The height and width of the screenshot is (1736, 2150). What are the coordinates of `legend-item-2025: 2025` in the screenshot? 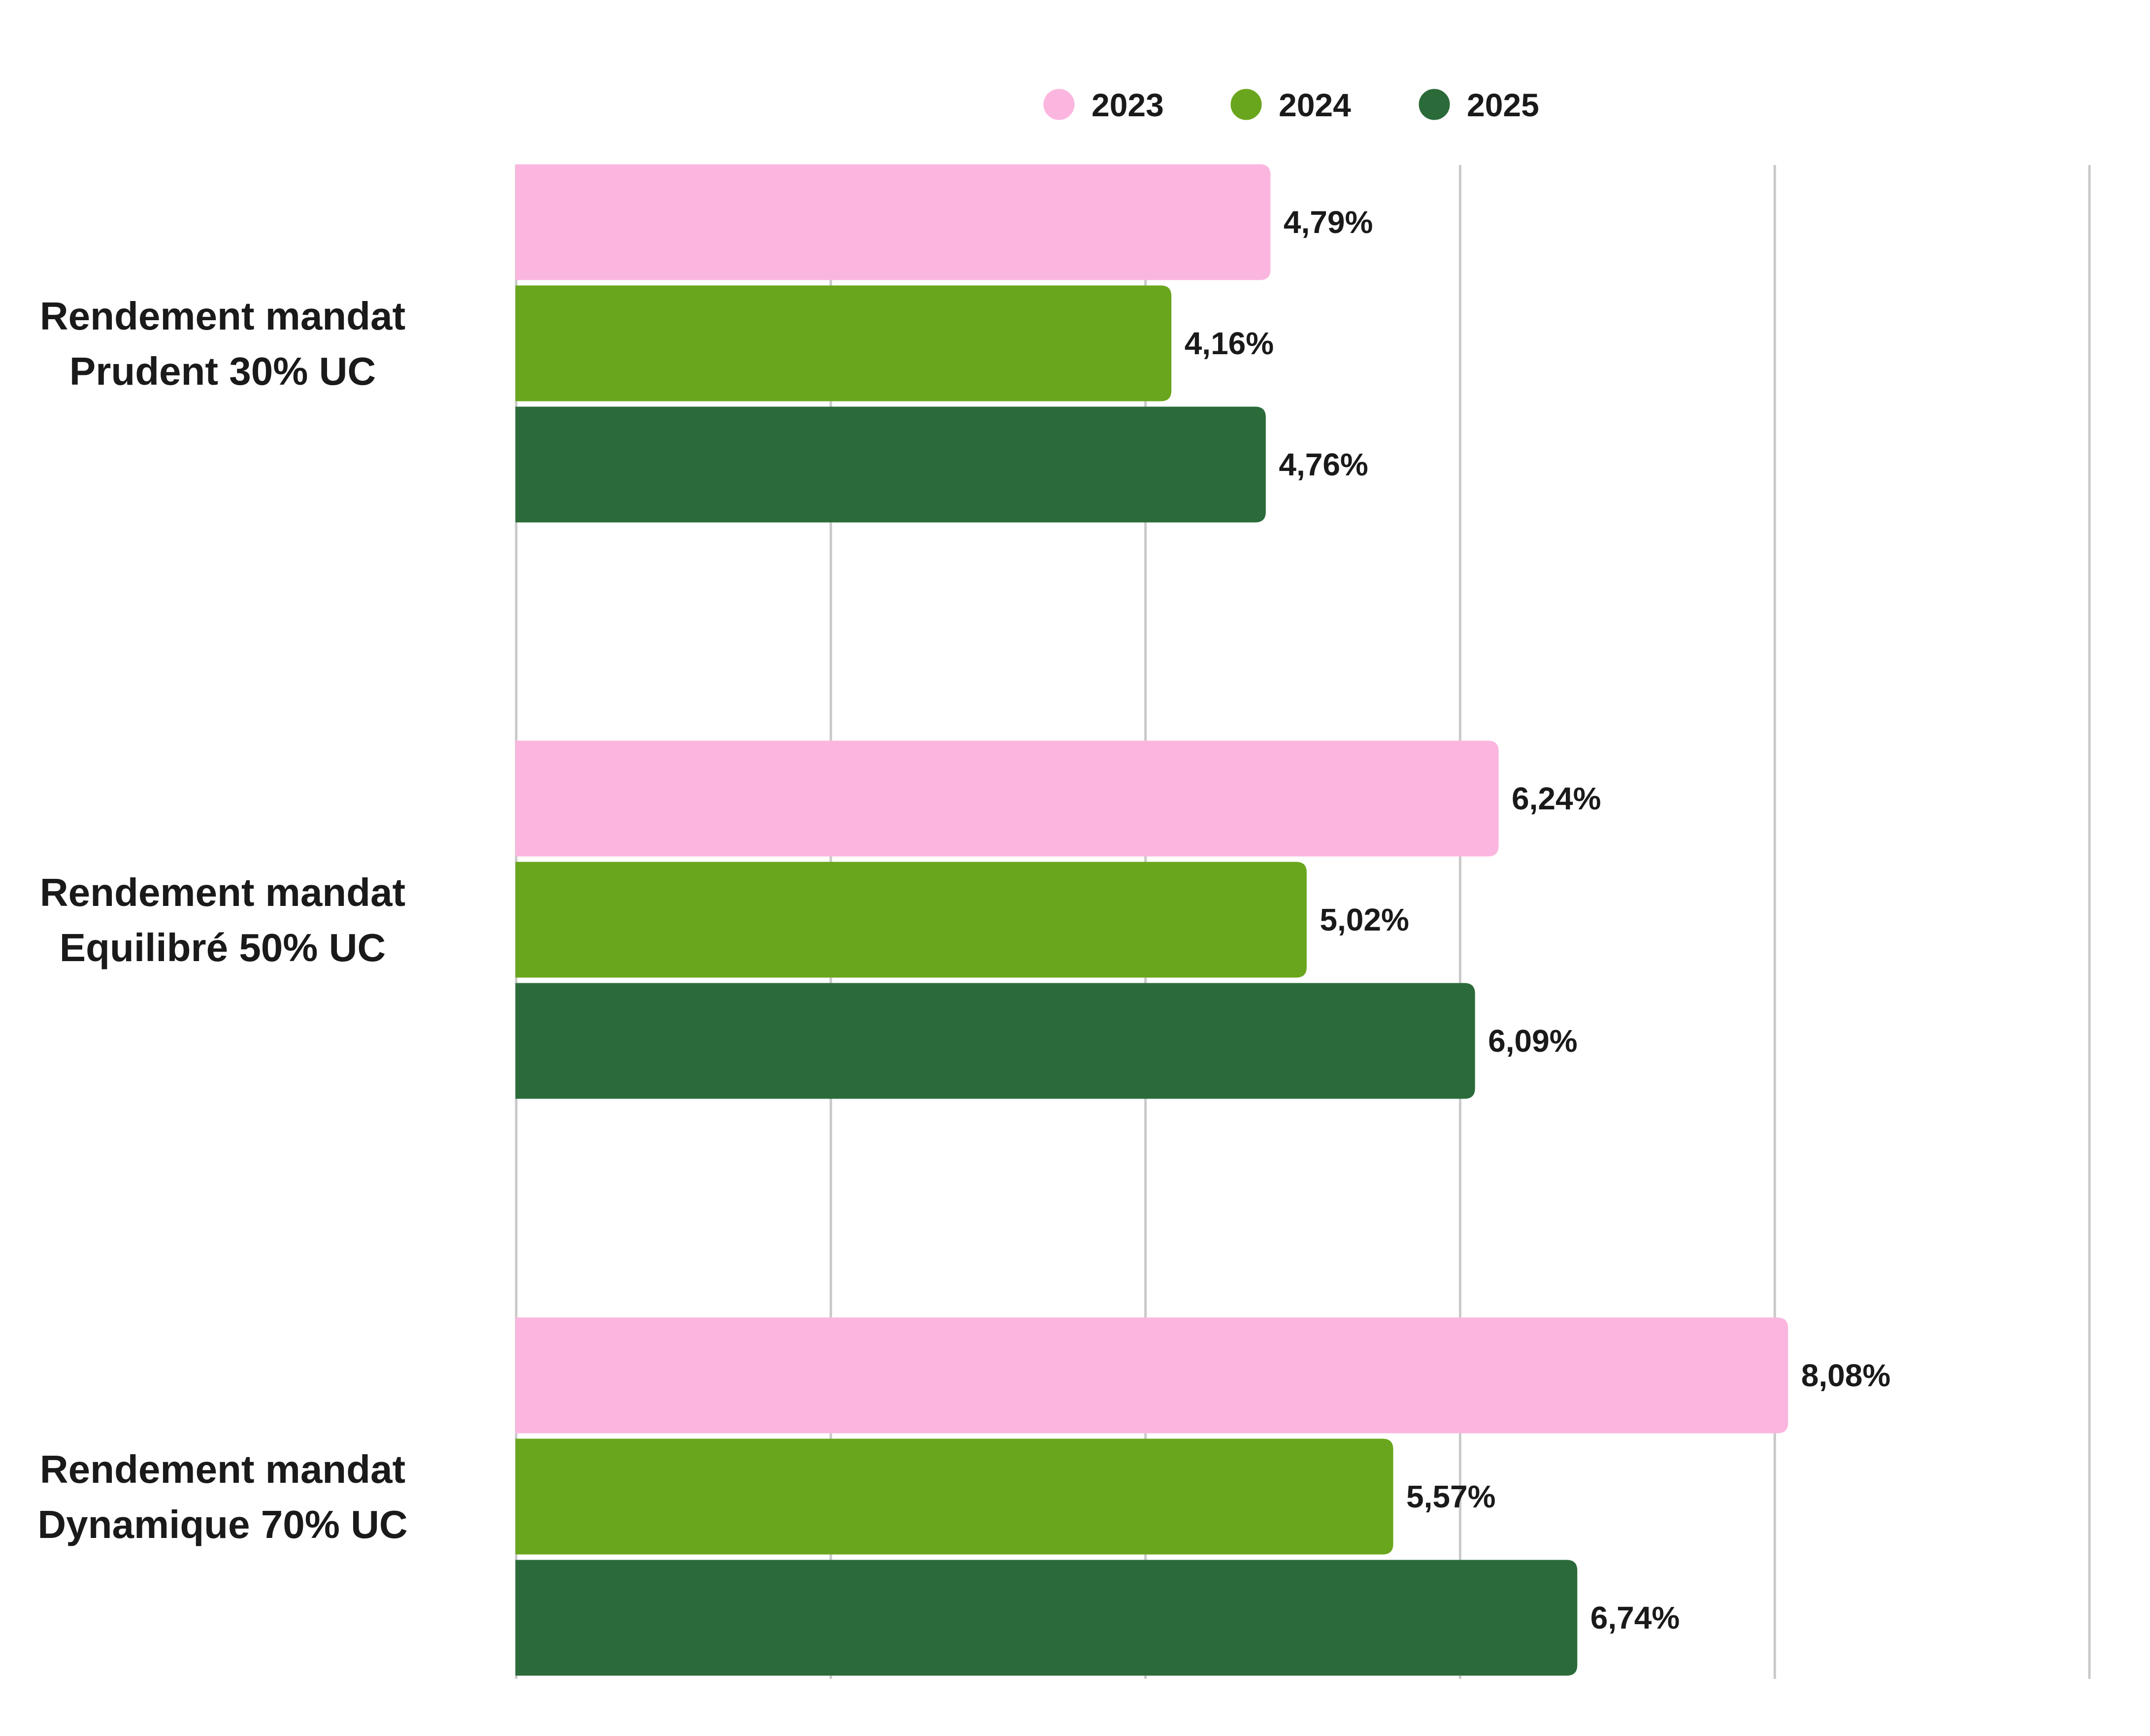 It's located at (1479, 105).